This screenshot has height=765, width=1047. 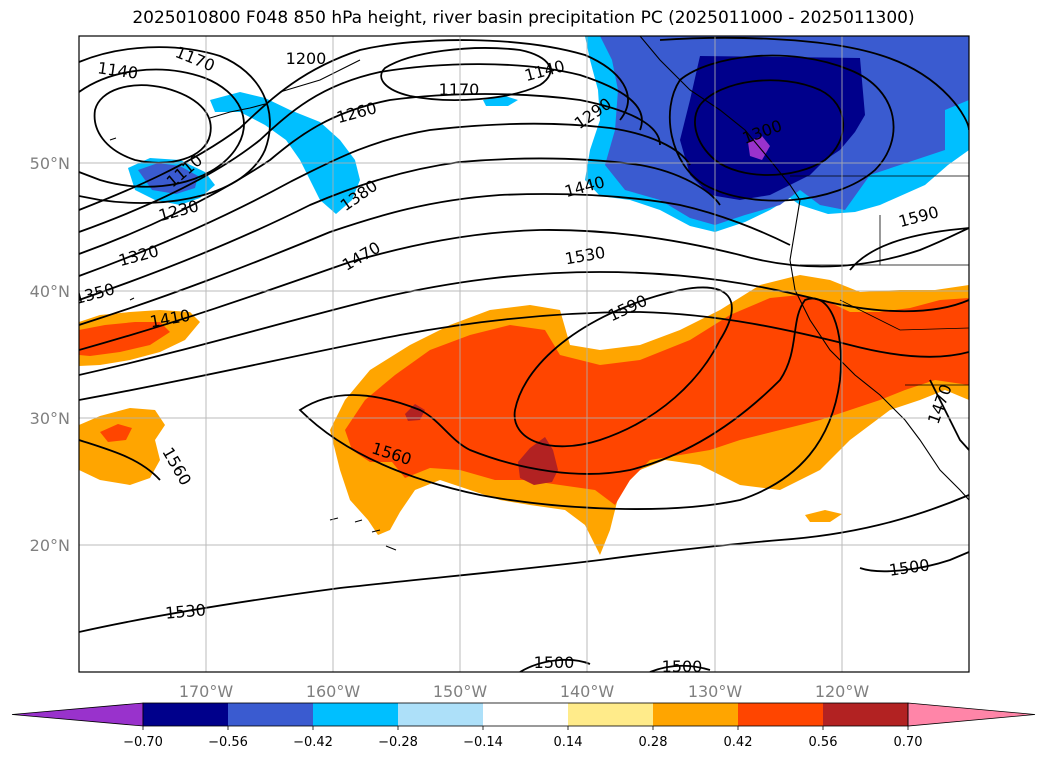 I want to click on lat-tick-label: 50°N, so click(x=50, y=163).